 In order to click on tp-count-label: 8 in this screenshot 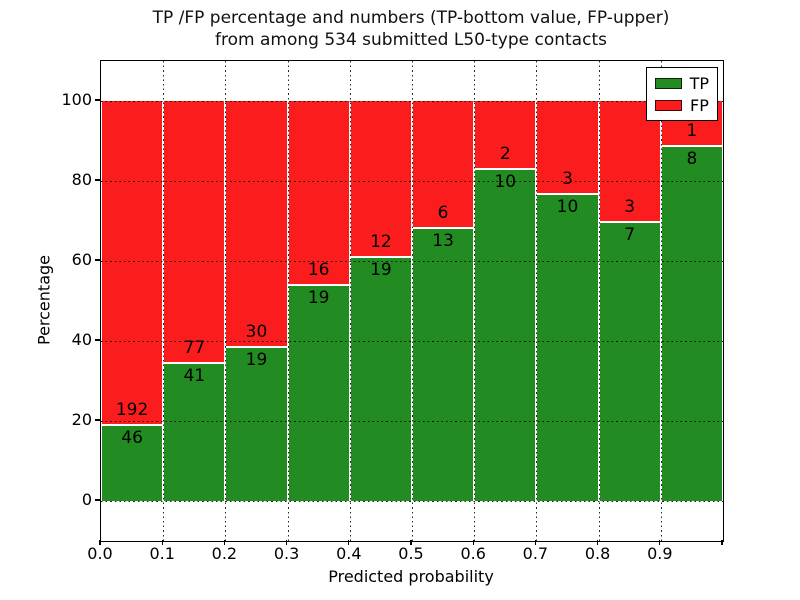, I will do `click(692, 159)`.